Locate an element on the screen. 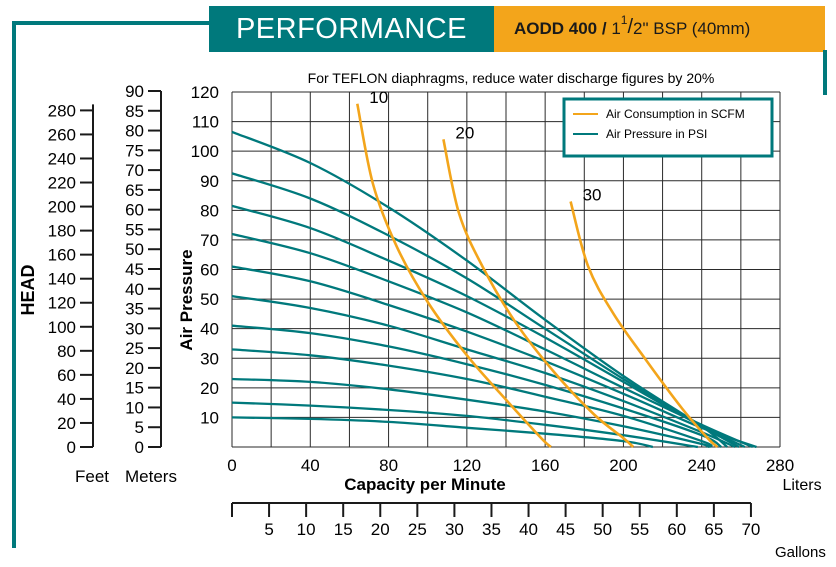 The height and width of the screenshot is (567, 836). y-tick-label: 60 is located at coordinates (209, 270).